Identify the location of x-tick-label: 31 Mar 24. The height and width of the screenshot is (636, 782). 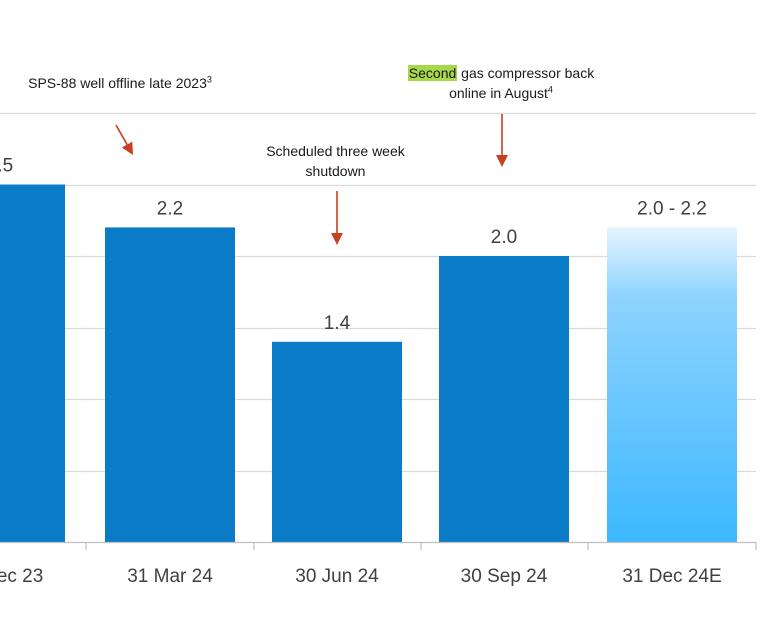
(170, 576).